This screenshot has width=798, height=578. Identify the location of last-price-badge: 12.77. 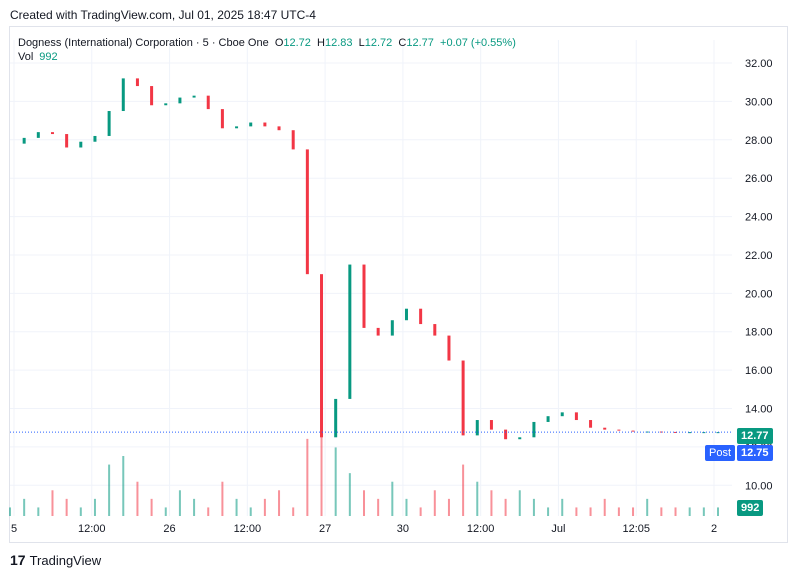
(755, 436).